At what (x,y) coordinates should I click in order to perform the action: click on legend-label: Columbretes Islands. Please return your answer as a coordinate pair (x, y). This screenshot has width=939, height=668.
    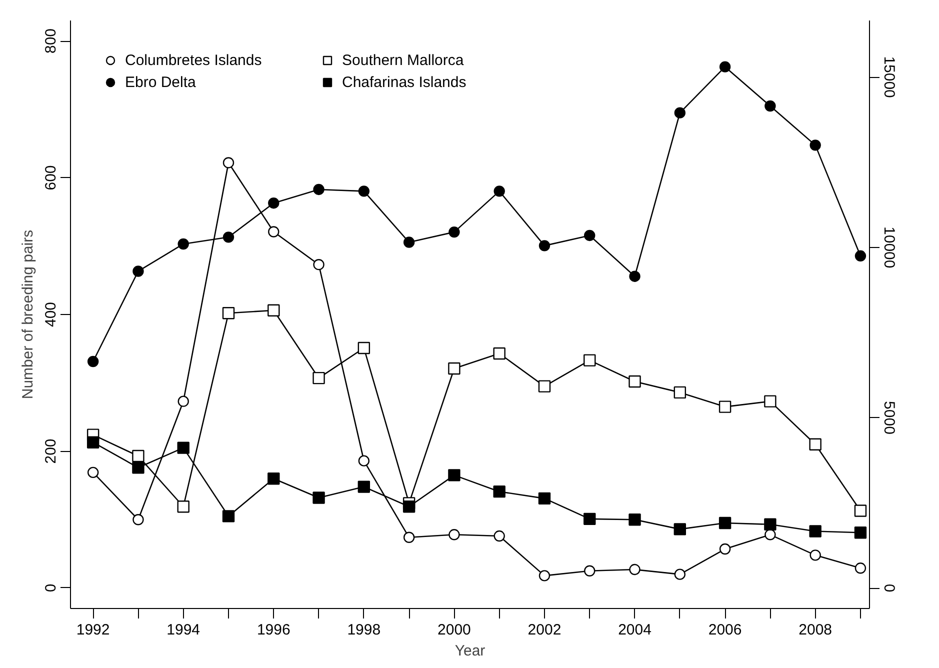
    Looking at the image, I should click on (194, 60).